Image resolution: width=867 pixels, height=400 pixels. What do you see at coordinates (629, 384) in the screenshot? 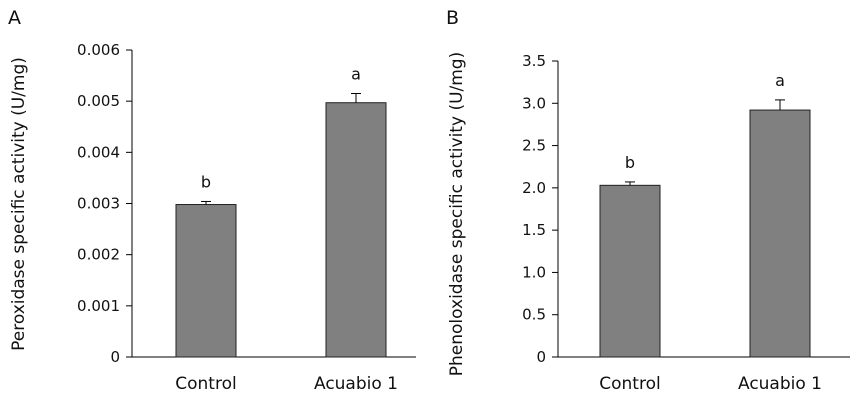
I see `panel-b-x-tick-label: Control` at bounding box center [629, 384].